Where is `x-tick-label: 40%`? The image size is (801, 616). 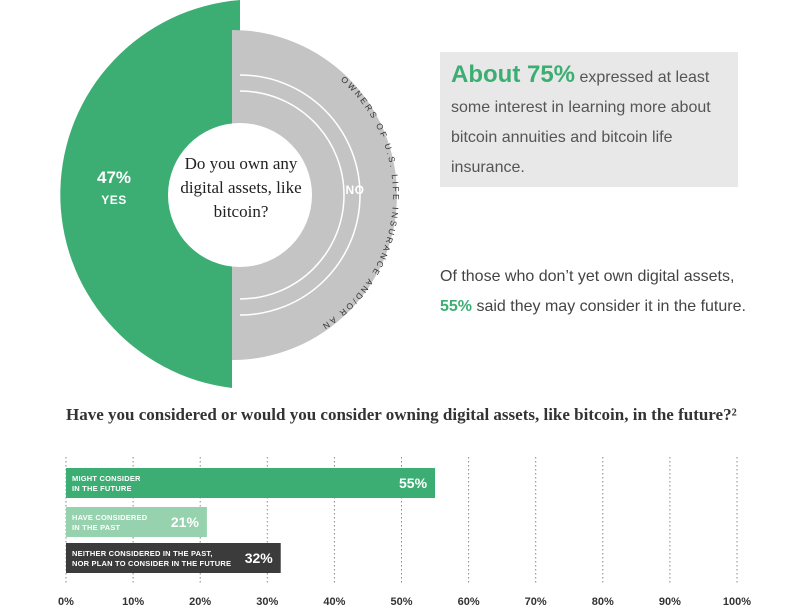
x-tick-label: 40% is located at coordinates (334, 602).